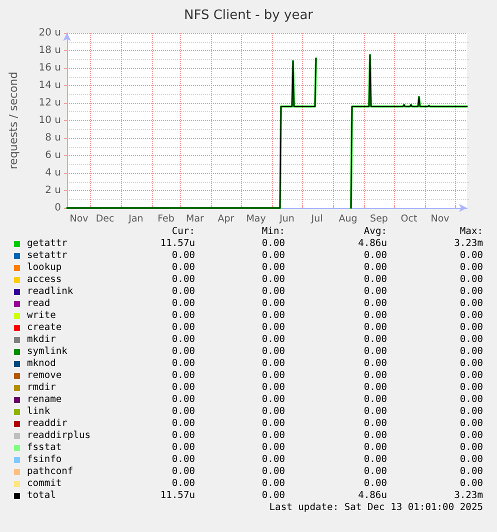 Image resolution: width=497 pixels, height=532 pixels. What do you see at coordinates (44, 376) in the screenshot?
I see `legend-label: remove` at bounding box center [44, 376].